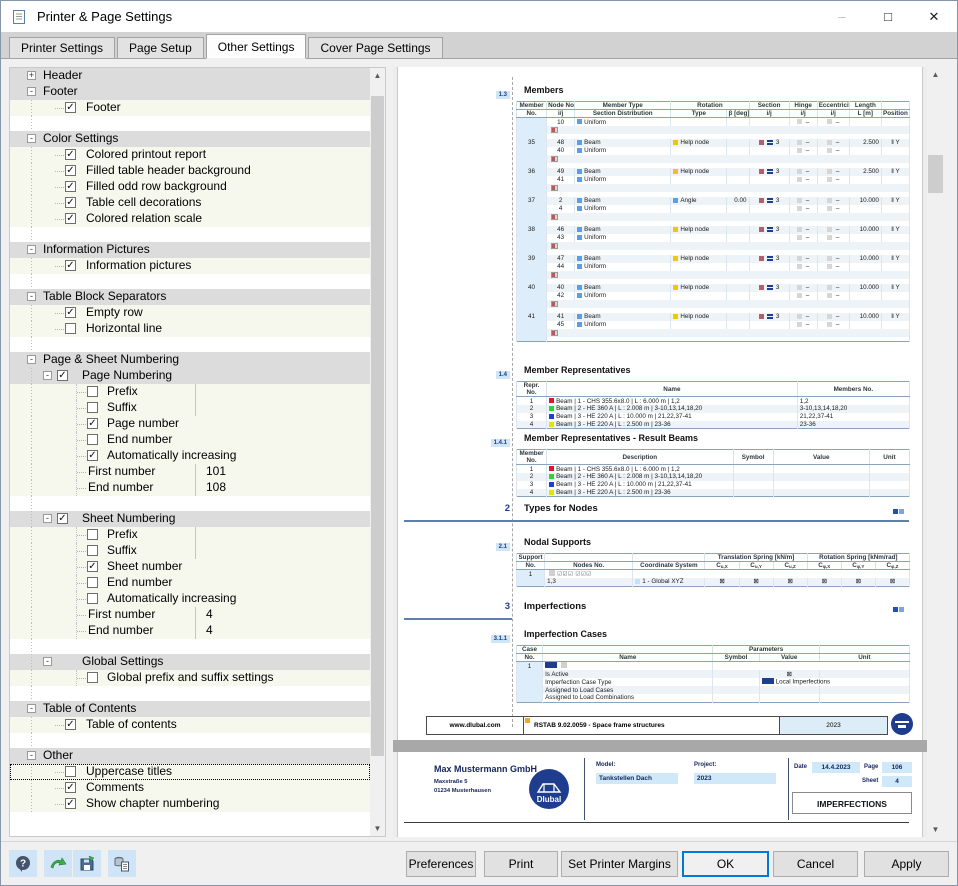  I want to click on print-button: Print, so click(521, 864).